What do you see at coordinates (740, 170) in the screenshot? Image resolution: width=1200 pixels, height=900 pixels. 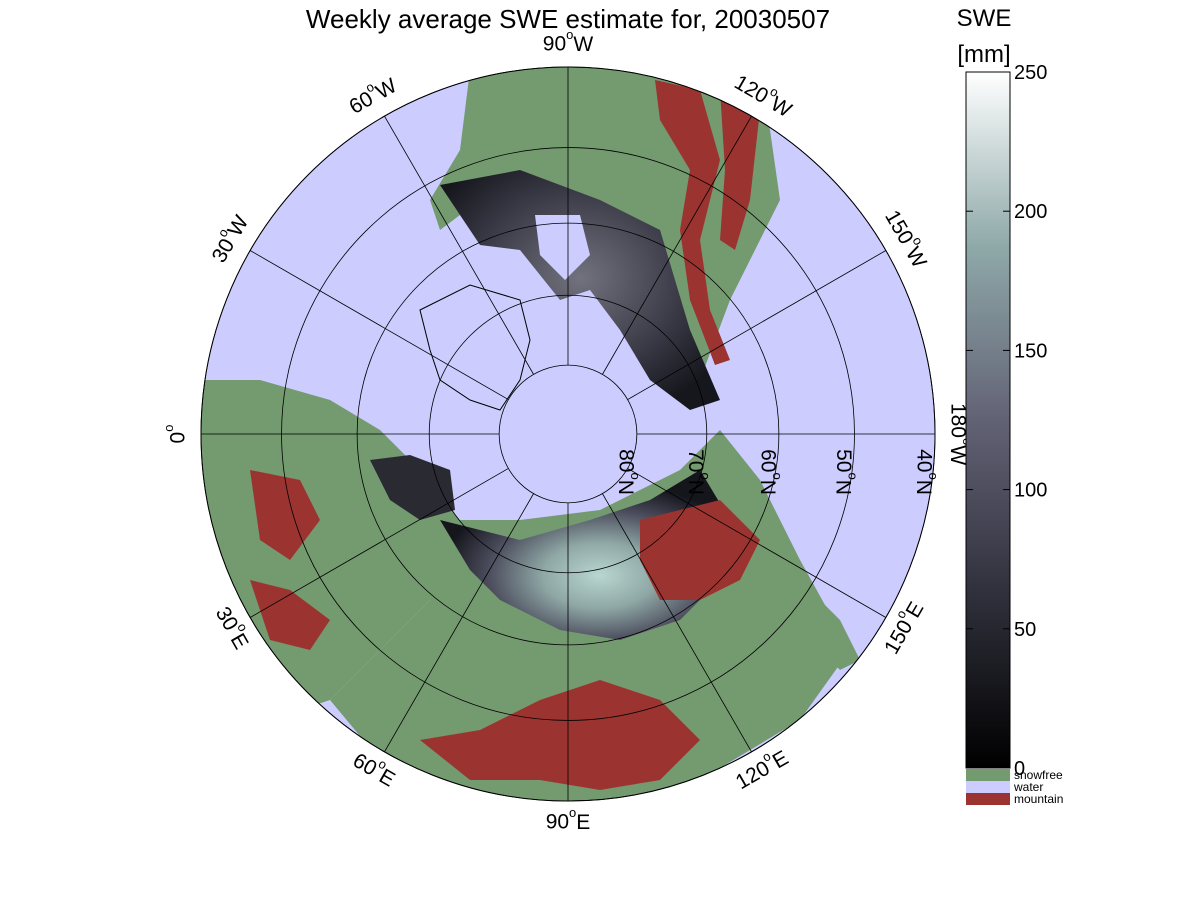 I see `rocky-mountains-west` at bounding box center [740, 170].